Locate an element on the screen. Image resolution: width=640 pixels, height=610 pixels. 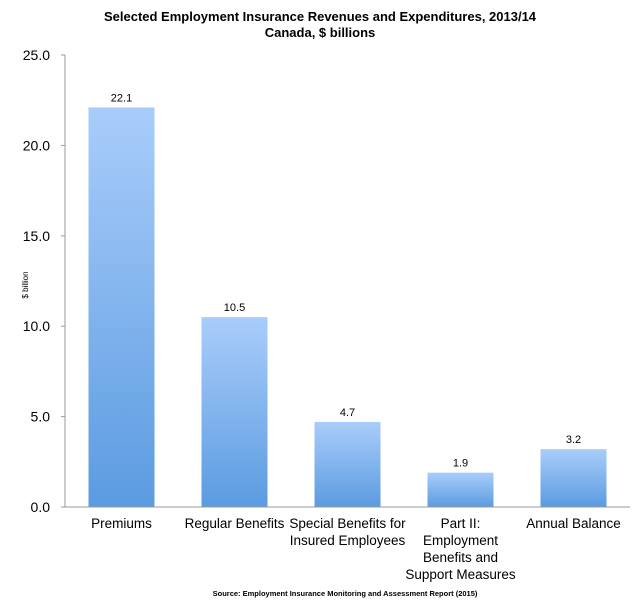
y-tick-label: 10.0 is located at coordinates (36, 326).